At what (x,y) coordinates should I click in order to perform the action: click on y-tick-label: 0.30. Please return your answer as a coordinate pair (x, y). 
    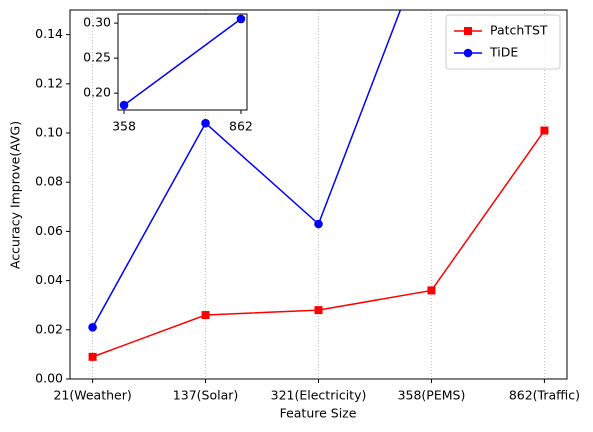
    Looking at the image, I should click on (97, 22).